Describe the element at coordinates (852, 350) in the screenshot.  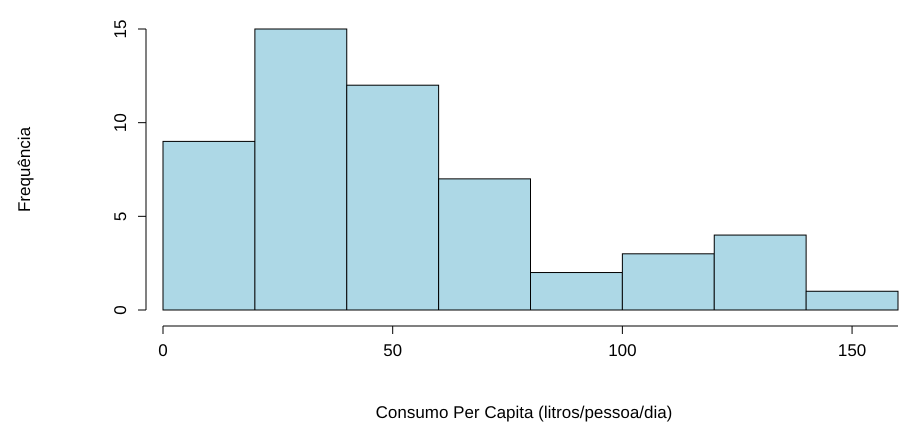
I see `x-tick-label: 150` at that location.